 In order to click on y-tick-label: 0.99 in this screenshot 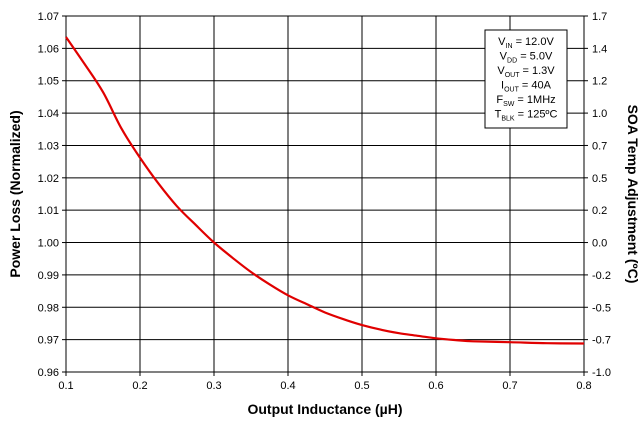, I will do `click(48, 276)`.